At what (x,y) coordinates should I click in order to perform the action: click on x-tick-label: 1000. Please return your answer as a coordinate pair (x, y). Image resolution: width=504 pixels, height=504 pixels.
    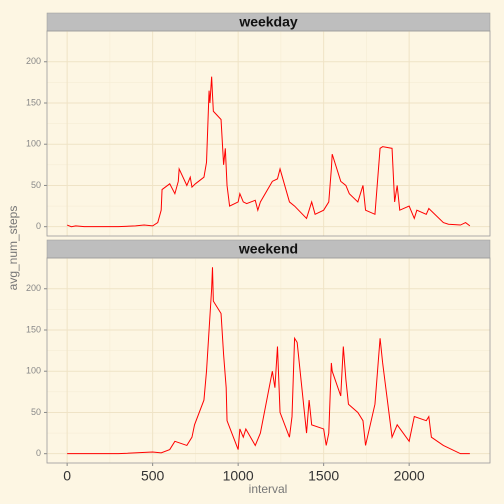
    Looking at the image, I should click on (238, 476).